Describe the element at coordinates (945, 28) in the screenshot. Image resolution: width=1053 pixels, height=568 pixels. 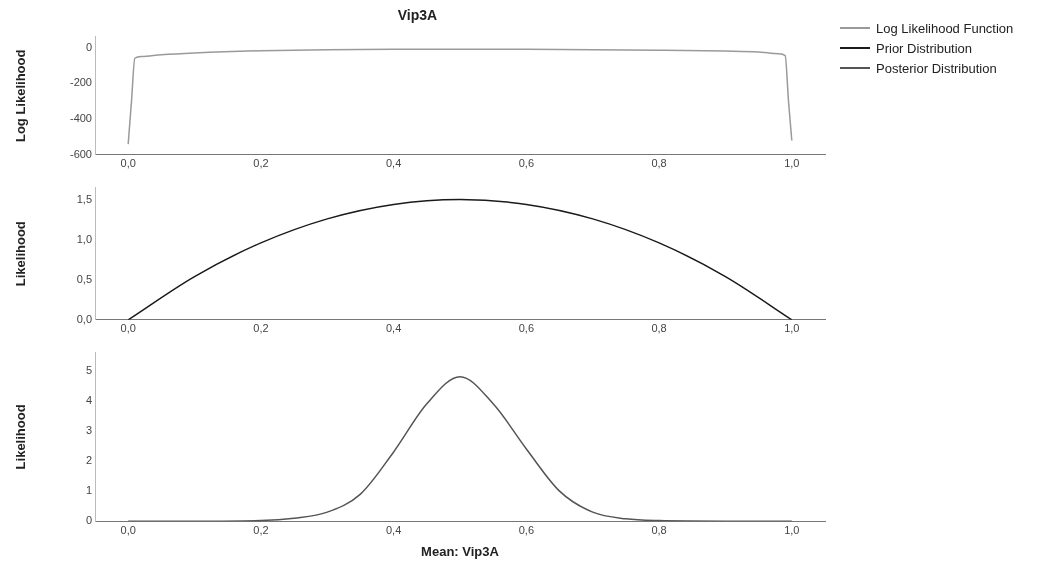
I see `legend-label: Log Likelihood Function` at that location.